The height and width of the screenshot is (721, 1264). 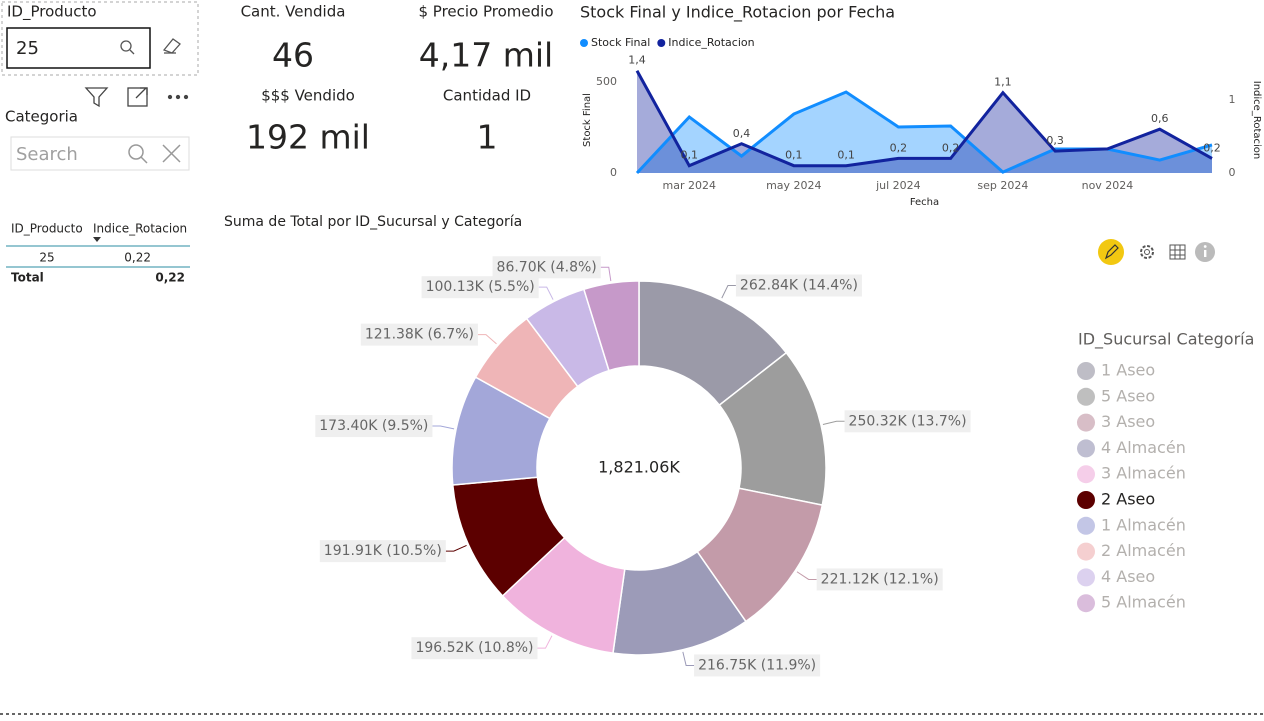 What do you see at coordinates (486, 55) in the screenshot?
I see `card-value: 4,17 mil` at bounding box center [486, 55].